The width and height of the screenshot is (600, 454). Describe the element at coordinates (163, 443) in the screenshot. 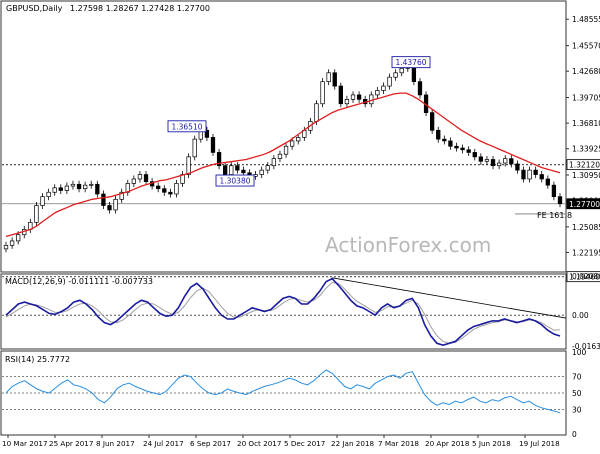

I see `x-axis-tick-label: 24 Jul 2017` at that location.